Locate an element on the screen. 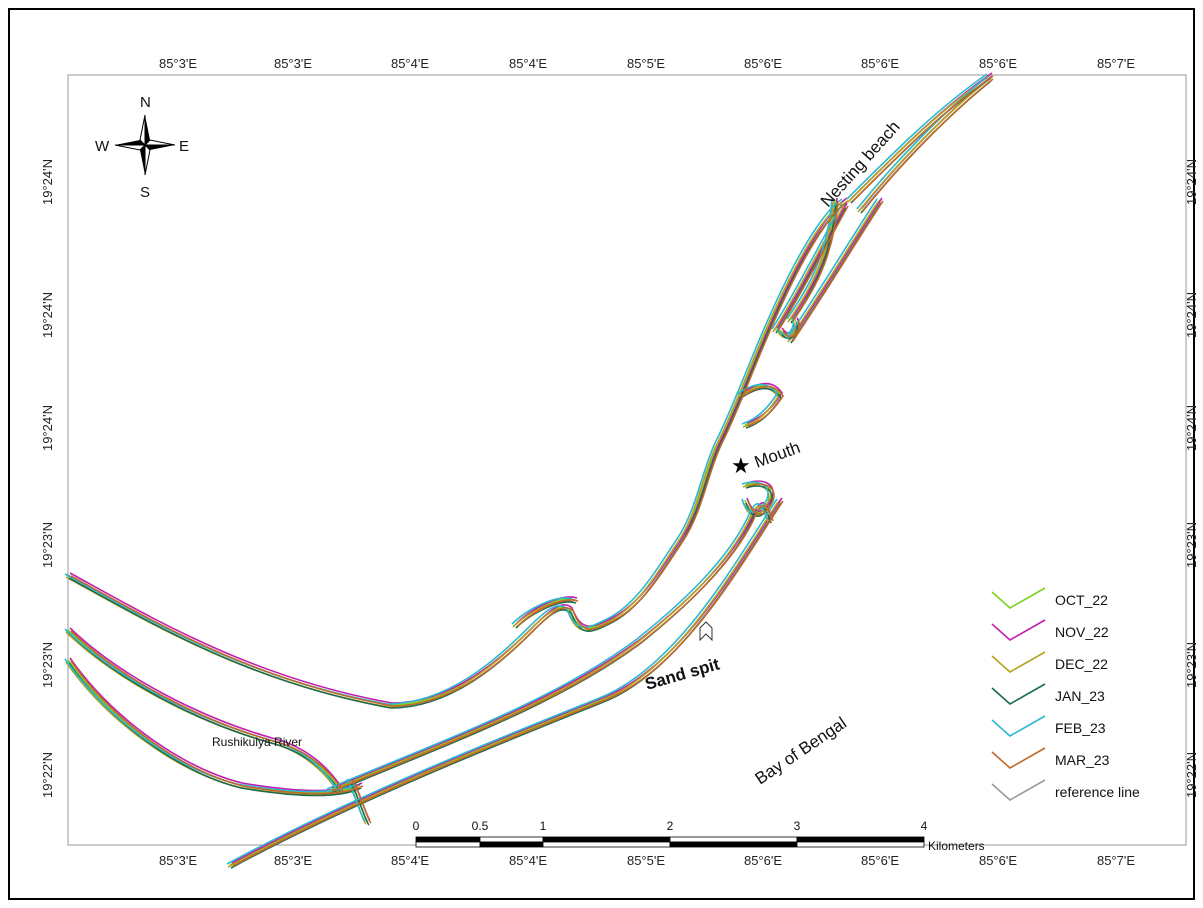 The image size is (1203, 908). legend-item: OCT_22 is located at coordinates (1049, 598).